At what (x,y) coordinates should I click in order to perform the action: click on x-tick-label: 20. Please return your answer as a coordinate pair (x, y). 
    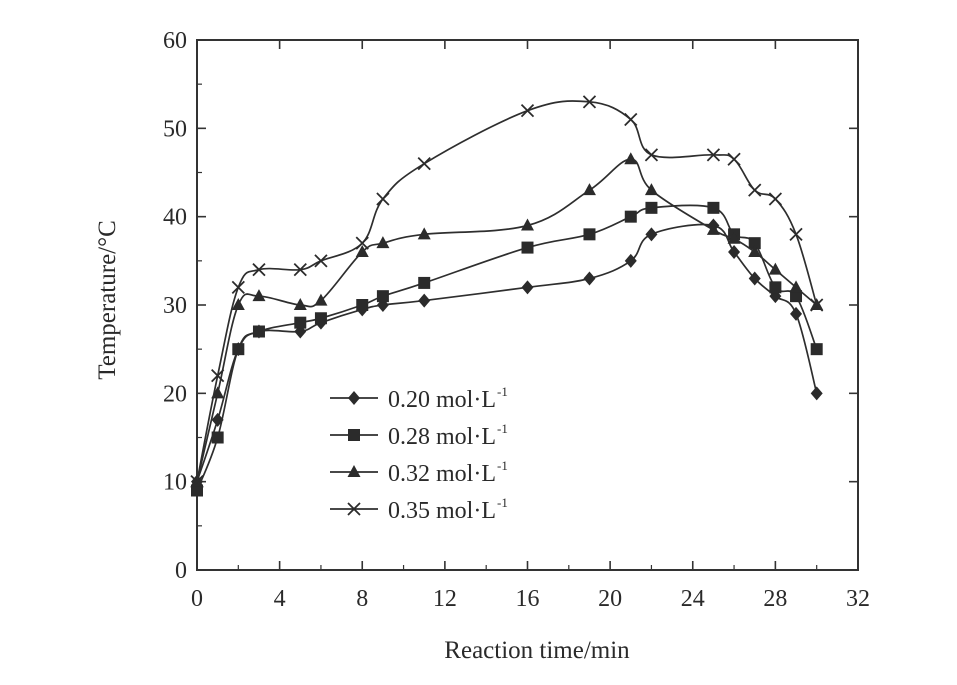
    Looking at the image, I should click on (610, 599).